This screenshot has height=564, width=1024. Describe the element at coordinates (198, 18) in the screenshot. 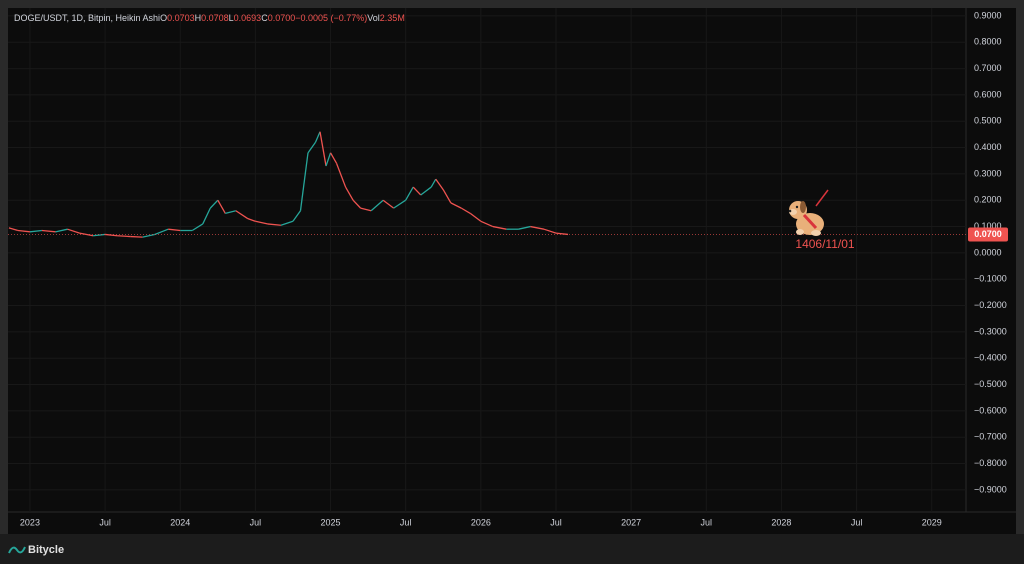

I see `ohlc-key: H` at that location.